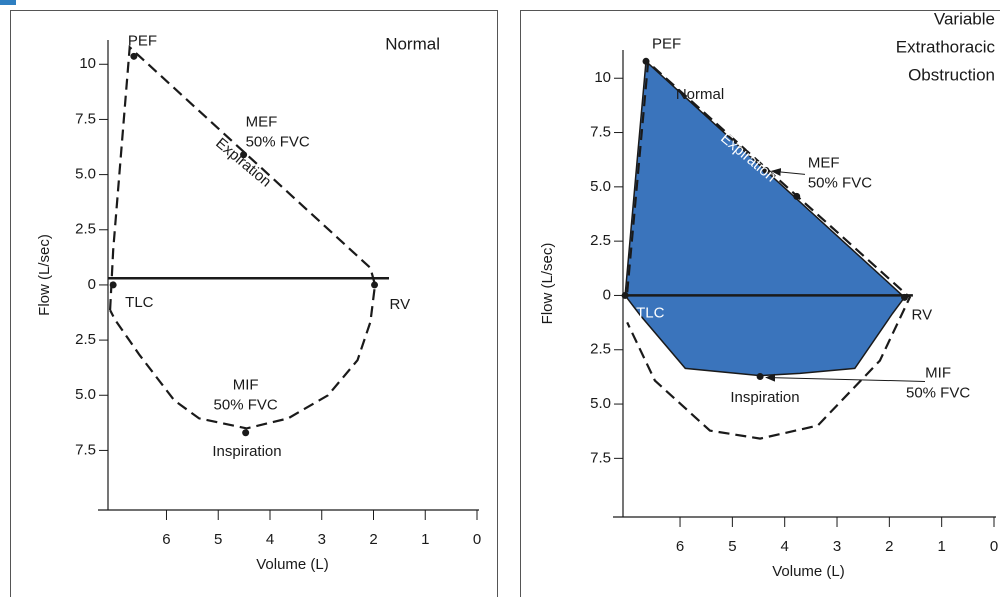  Describe the element at coordinates (8, 2) in the screenshot. I see `caption-marker` at that location.